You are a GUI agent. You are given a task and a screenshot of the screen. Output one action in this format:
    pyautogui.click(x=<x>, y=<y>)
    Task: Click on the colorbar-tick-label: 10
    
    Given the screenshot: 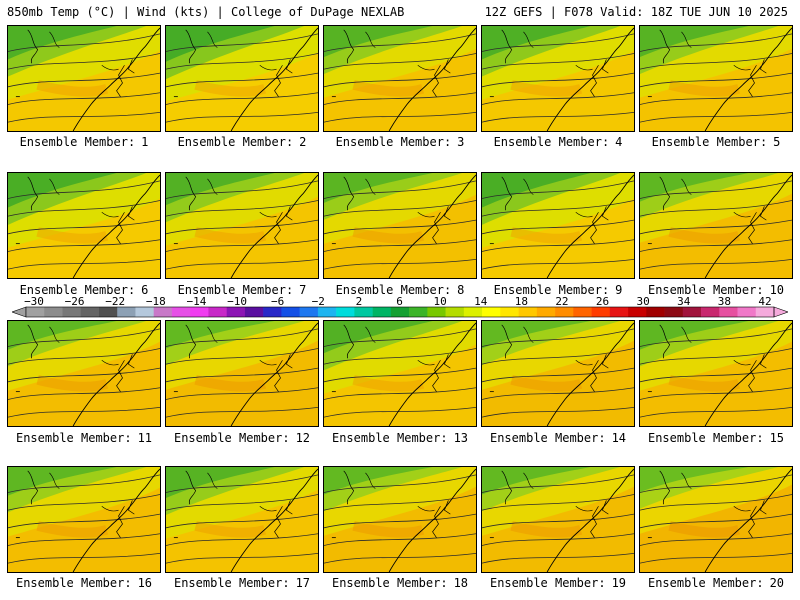 What is the action you would take?
    pyautogui.click(x=440, y=301)
    